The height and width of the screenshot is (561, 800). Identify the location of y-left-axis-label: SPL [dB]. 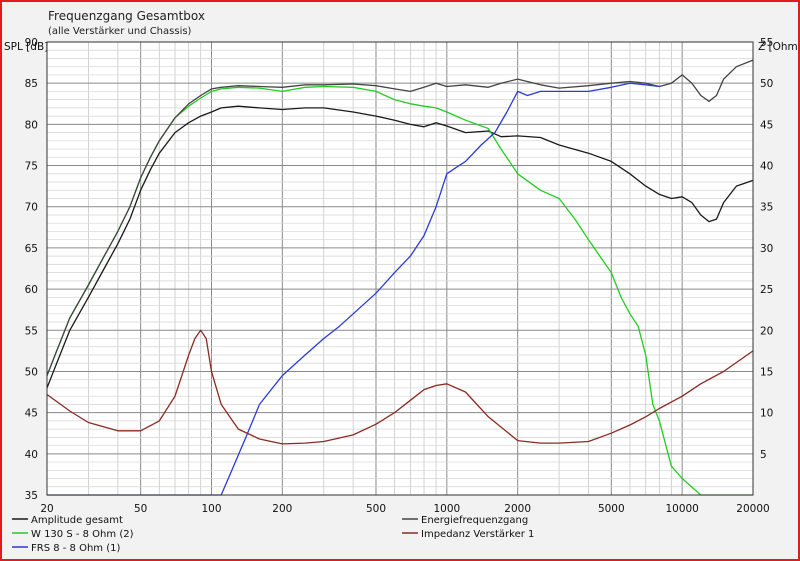
(26, 47).